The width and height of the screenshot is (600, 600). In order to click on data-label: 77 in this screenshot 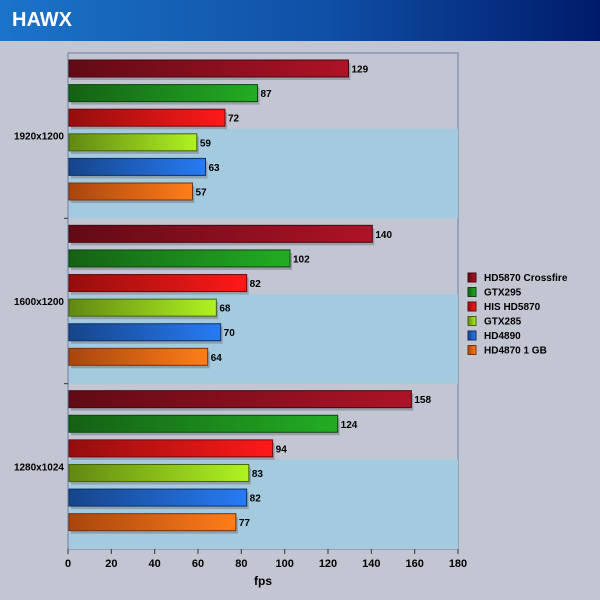, I will do `click(245, 523)`.